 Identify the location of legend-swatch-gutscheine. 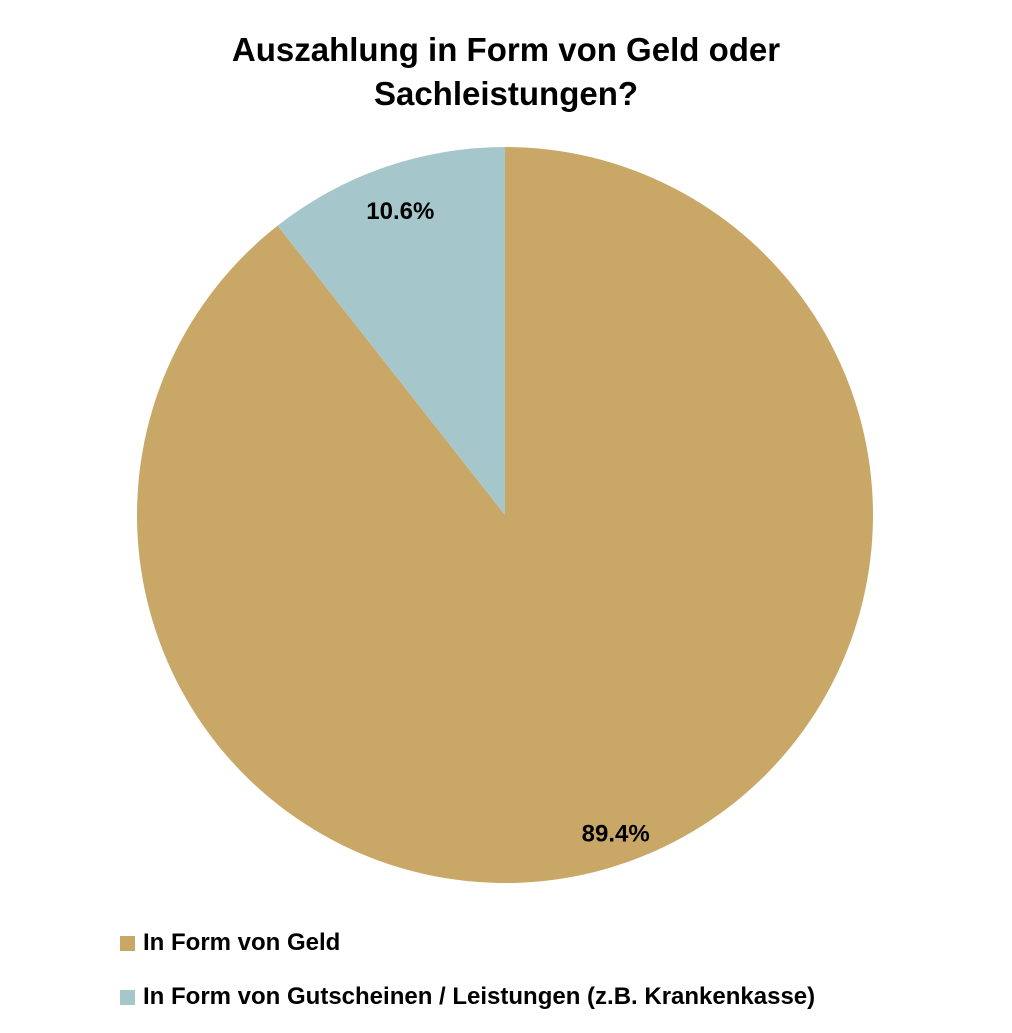
(127, 997).